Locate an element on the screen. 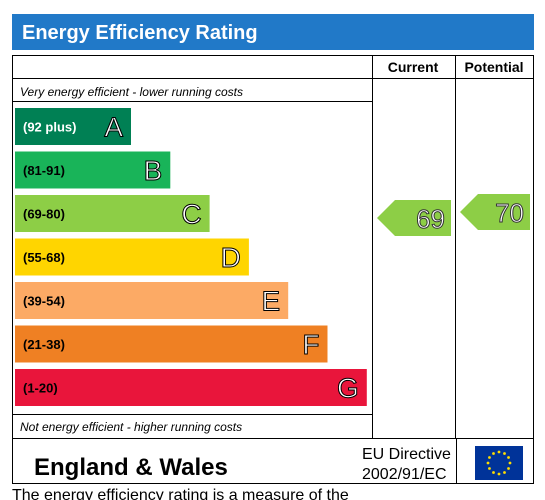 Image resolution: width=545 pixels, height=500 pixels. band-letter: G is located at coordinates (348, 388).